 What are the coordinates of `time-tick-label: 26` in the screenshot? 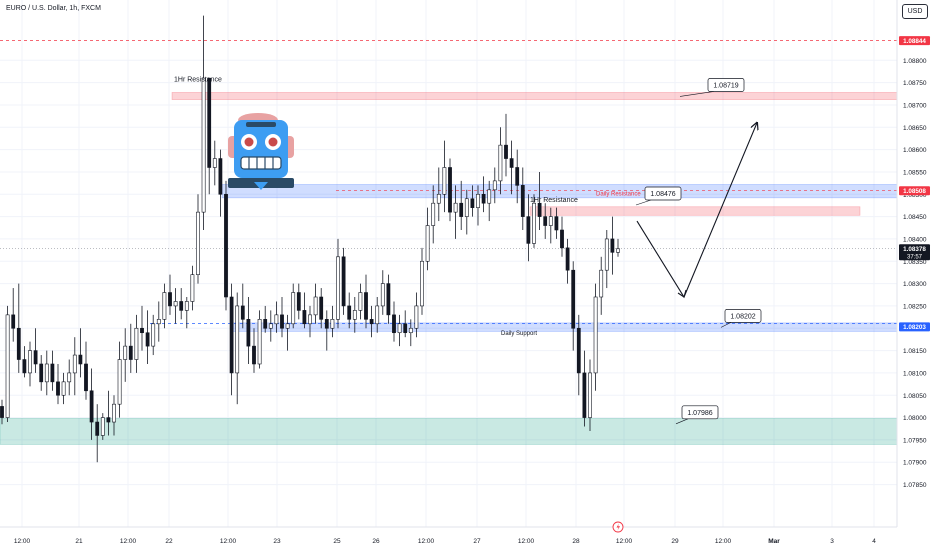 It's located at (376, 541).